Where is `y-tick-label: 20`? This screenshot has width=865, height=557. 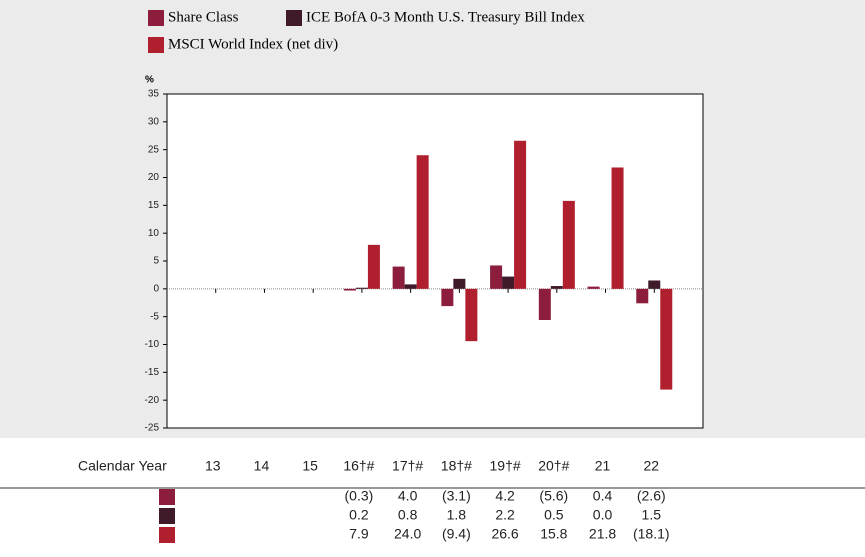
y-tick-label: 20 is located at coordinates (154, 177).